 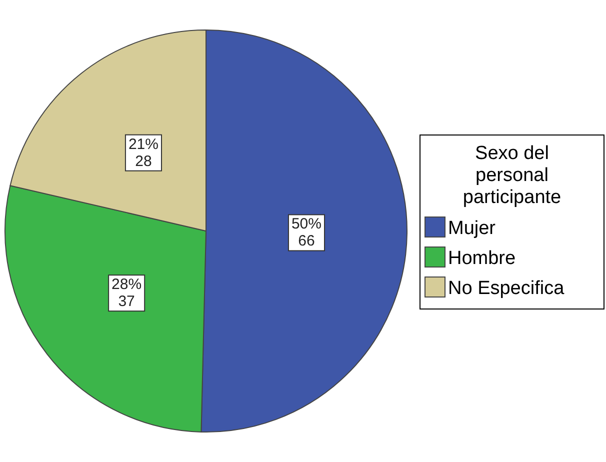 I want to click on data-label: 21% 28, so click(x=143, y=153).